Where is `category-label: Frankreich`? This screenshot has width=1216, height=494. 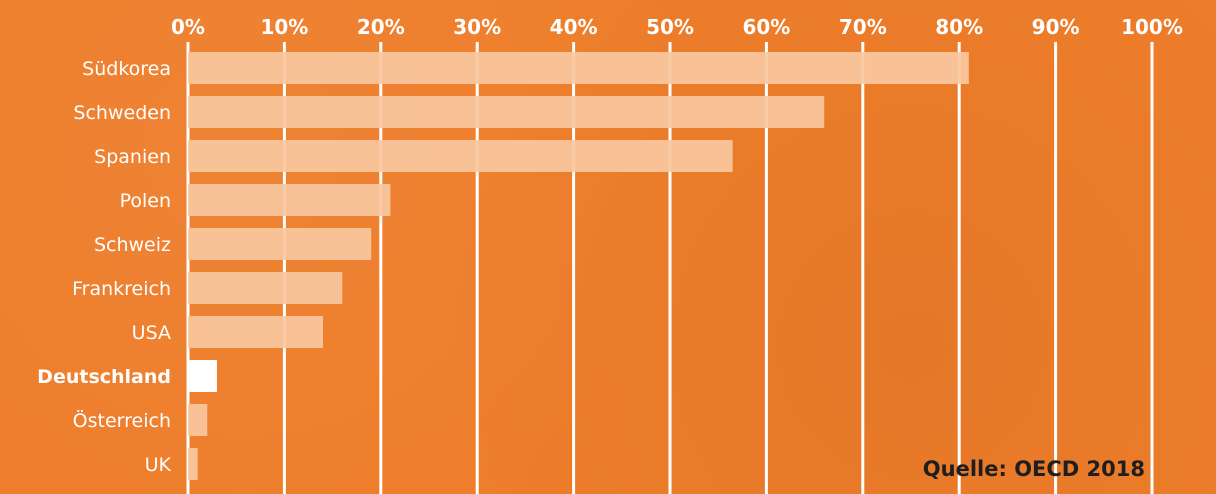
category-label: Frankreich is located at coordinates (121, 289).